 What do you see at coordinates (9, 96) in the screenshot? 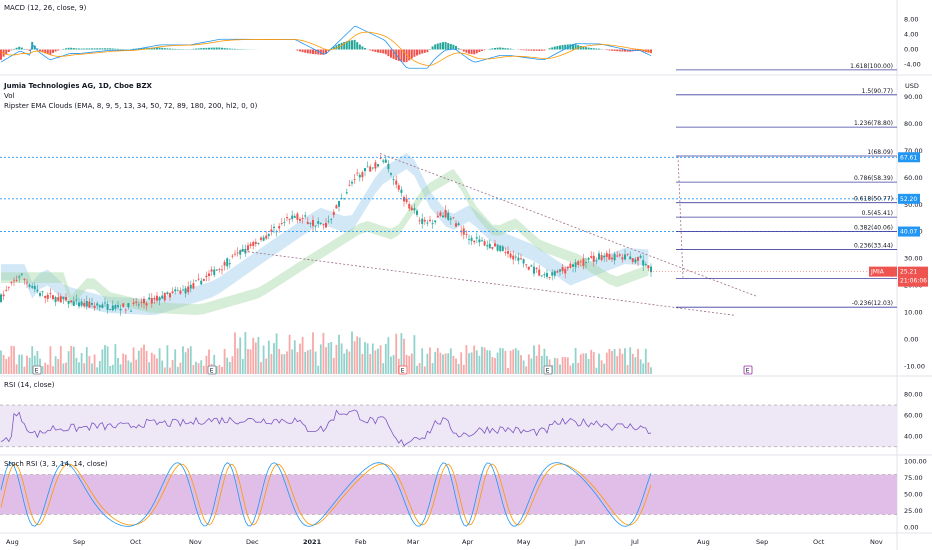
I see `volume-title: Vol` at bounding box center [9, 96].